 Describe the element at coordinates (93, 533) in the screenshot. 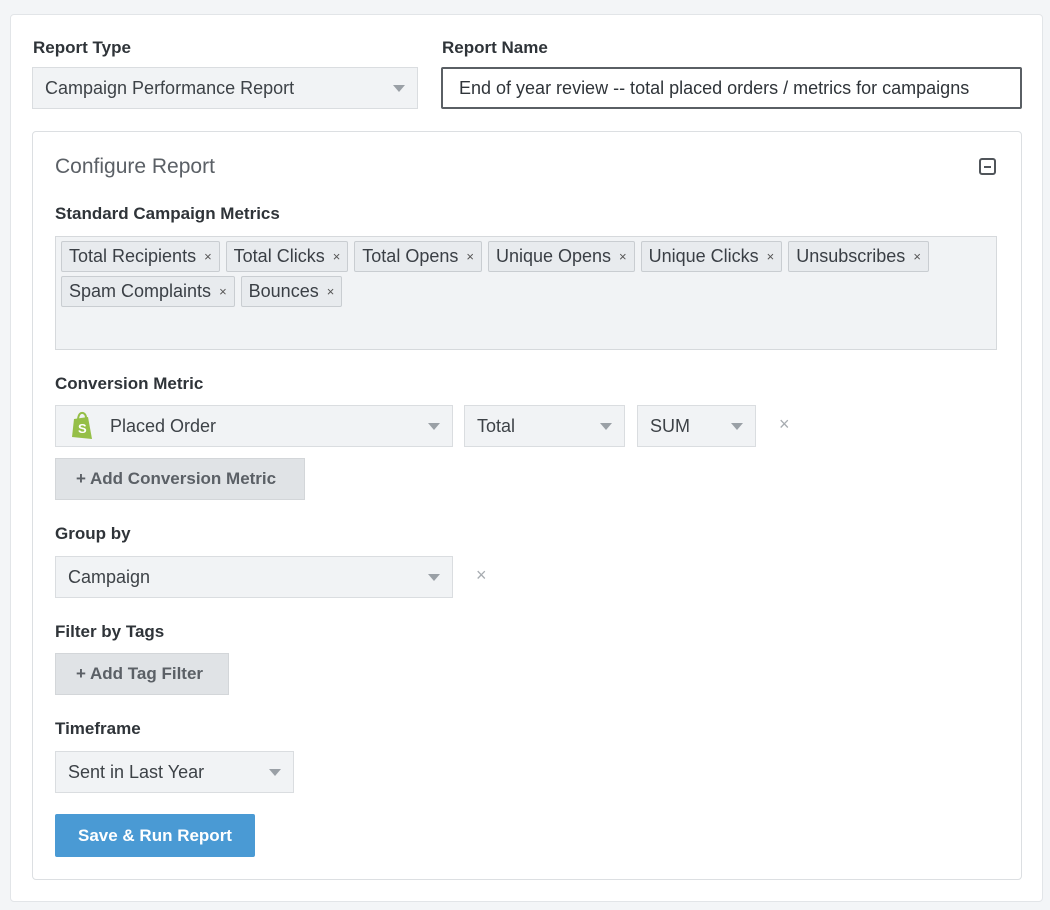

I see `group-by-label: Group by` at that location.